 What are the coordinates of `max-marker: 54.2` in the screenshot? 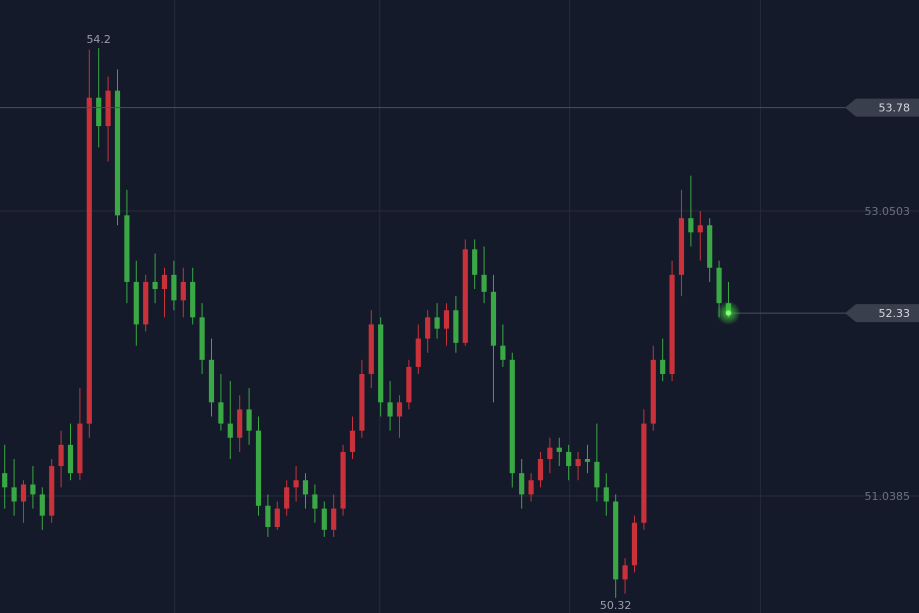 It's located at (98, 39).